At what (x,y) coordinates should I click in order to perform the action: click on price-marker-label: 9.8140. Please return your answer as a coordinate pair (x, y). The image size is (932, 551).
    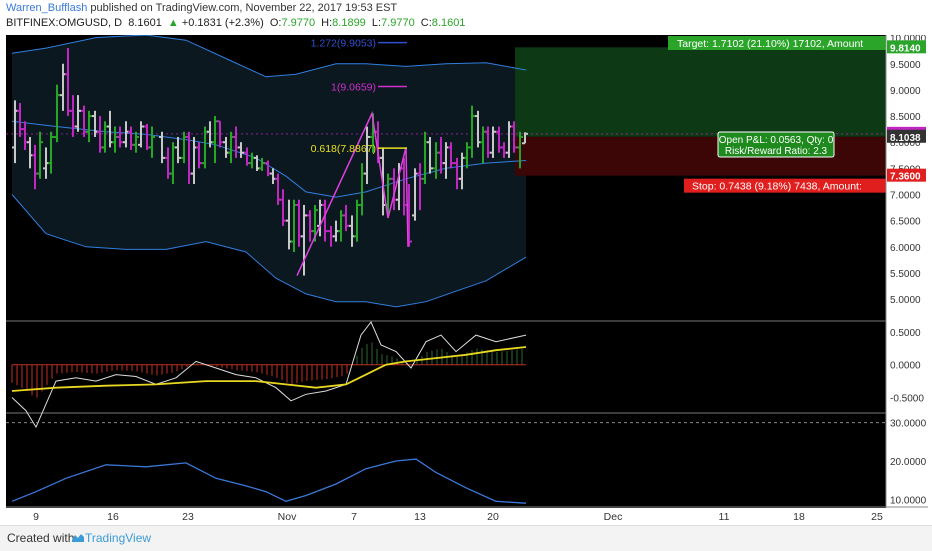
    Looking at the image, I should click on (905, 48).